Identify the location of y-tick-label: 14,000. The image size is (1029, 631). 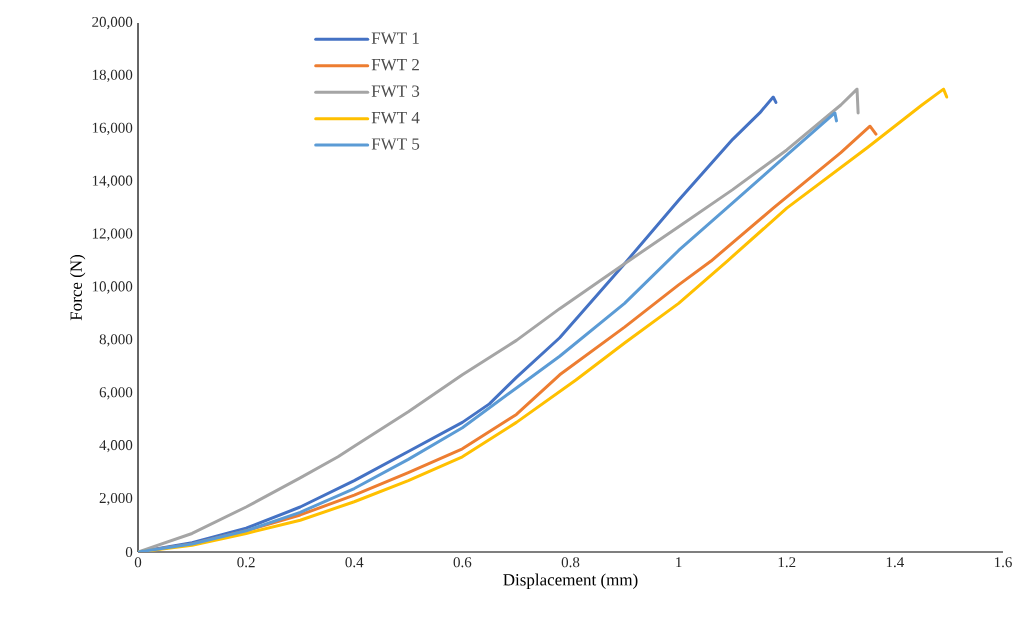
(112, 181).